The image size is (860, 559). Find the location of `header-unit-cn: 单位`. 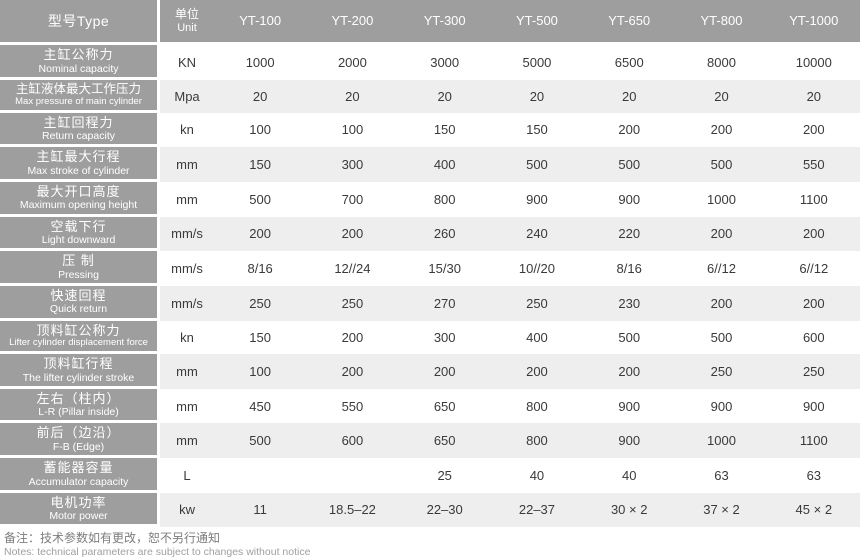

header-unit-cn: 单位 is located at coordinates (187, 13).